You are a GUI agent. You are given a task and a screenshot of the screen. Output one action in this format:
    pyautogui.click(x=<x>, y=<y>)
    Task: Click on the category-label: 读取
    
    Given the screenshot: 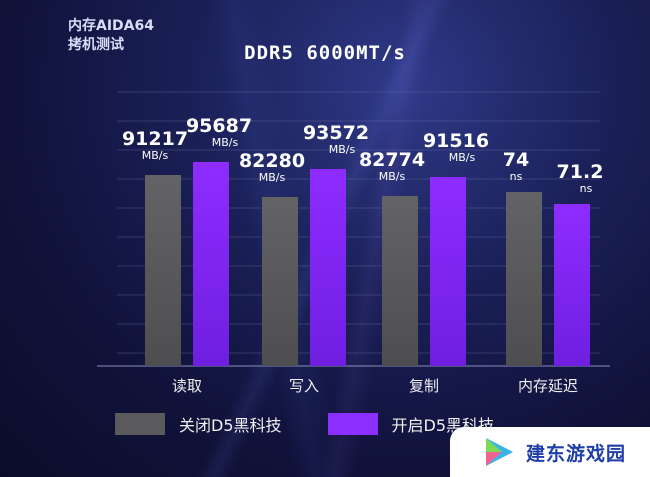 What is the action you would take?
    pyautogui.click(x=187, y=386)
    